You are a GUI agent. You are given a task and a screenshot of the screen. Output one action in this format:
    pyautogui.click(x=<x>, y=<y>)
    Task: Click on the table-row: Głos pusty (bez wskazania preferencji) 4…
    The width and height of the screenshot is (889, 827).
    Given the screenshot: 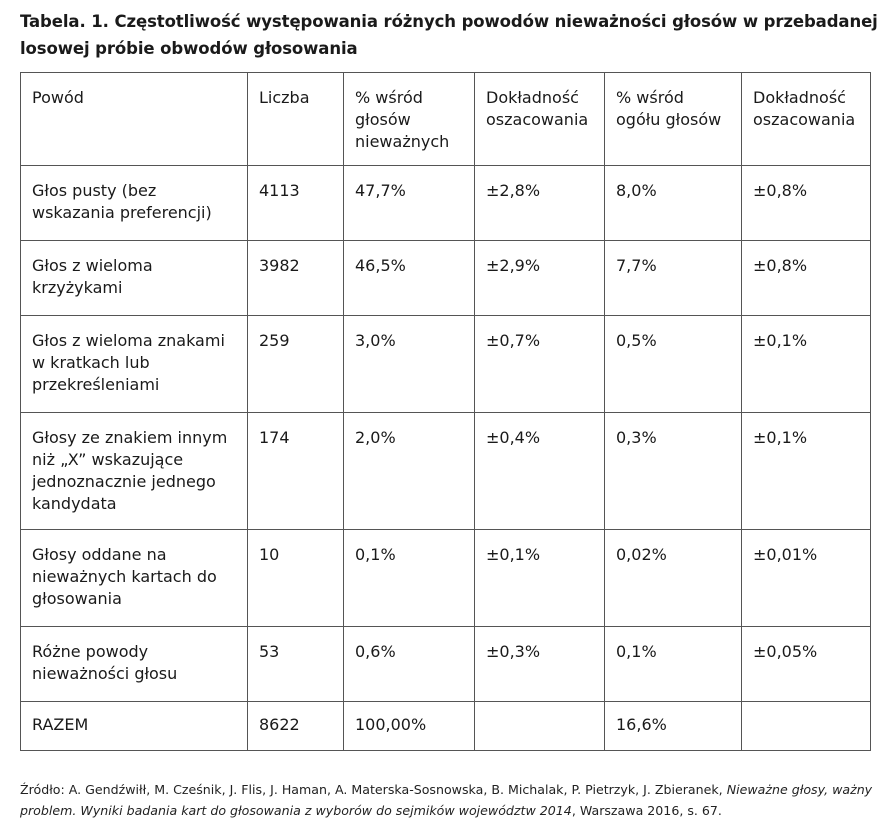 What is the action you would take?
    pyautogui.click(x=445, y=203)
    